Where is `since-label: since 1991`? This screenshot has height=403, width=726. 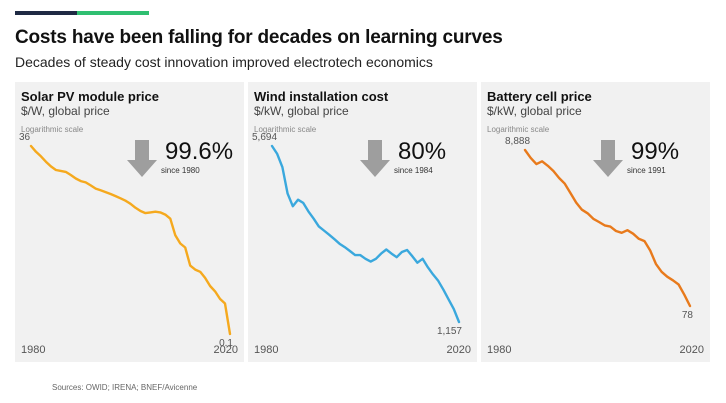 since-label: since 1991 is located at coordinates (646, 170).